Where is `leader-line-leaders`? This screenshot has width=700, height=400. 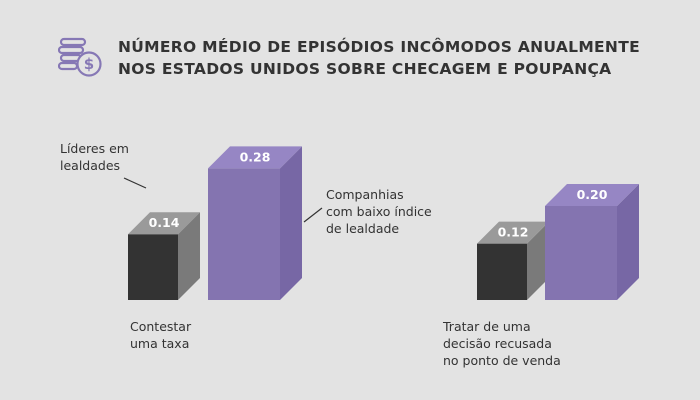 leader-line-leaders is located at coordinates (135, 183).